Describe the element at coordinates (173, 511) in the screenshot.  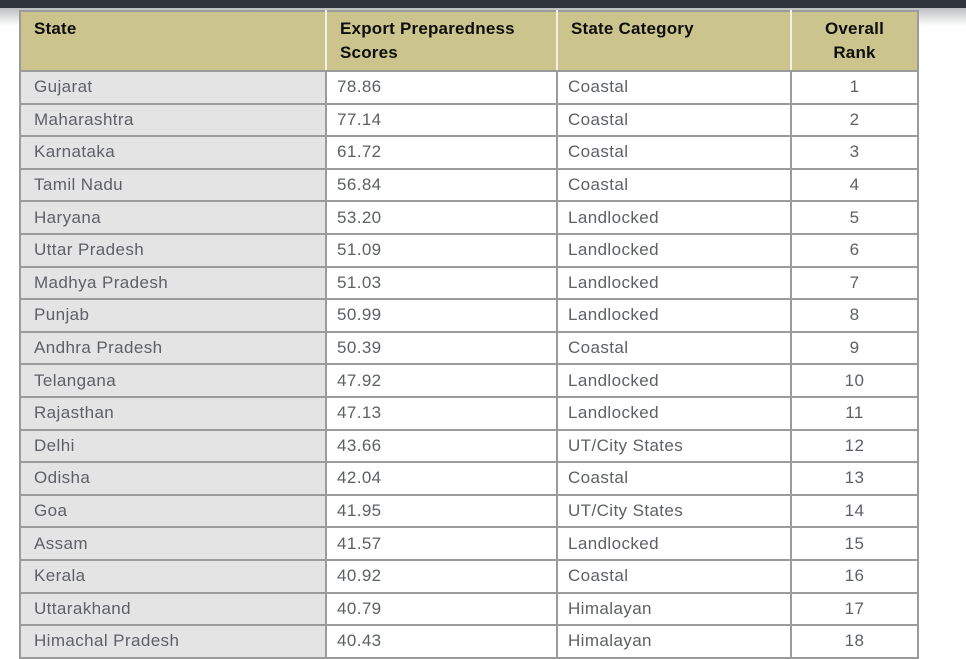
I see `cell-state: Goa` at that location.